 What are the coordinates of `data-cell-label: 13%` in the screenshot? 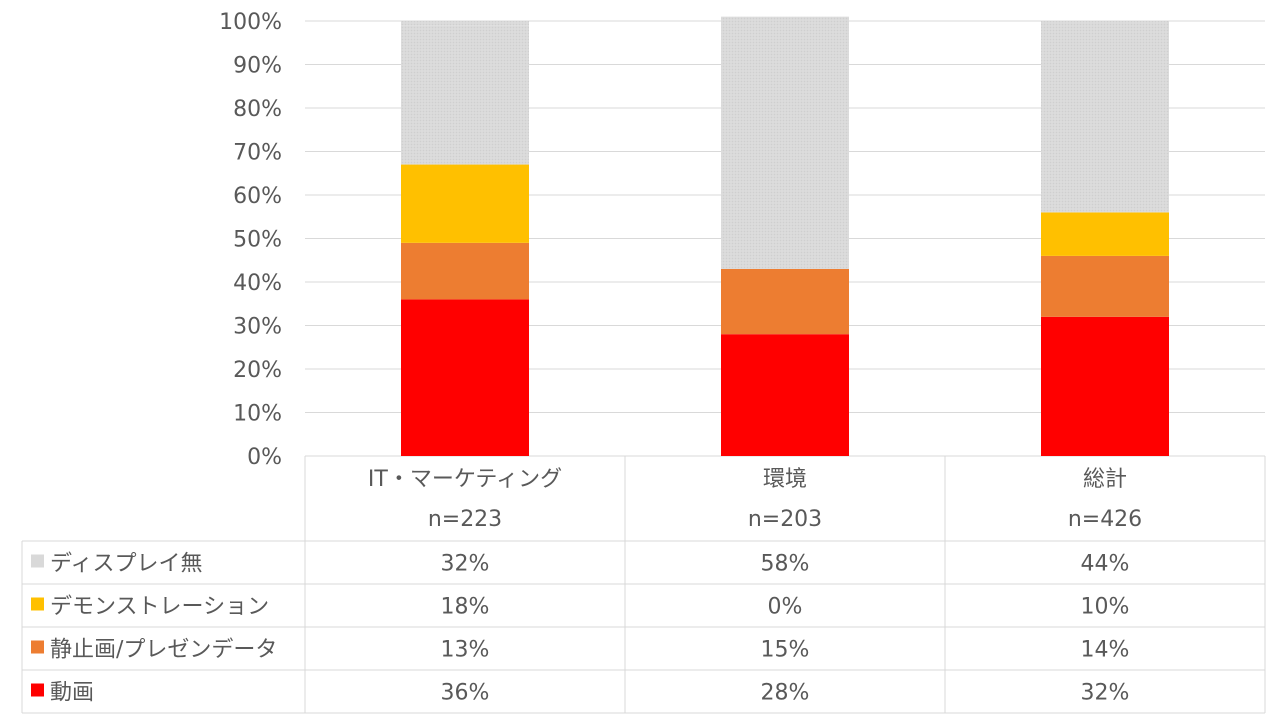 It's located at (465, 650).